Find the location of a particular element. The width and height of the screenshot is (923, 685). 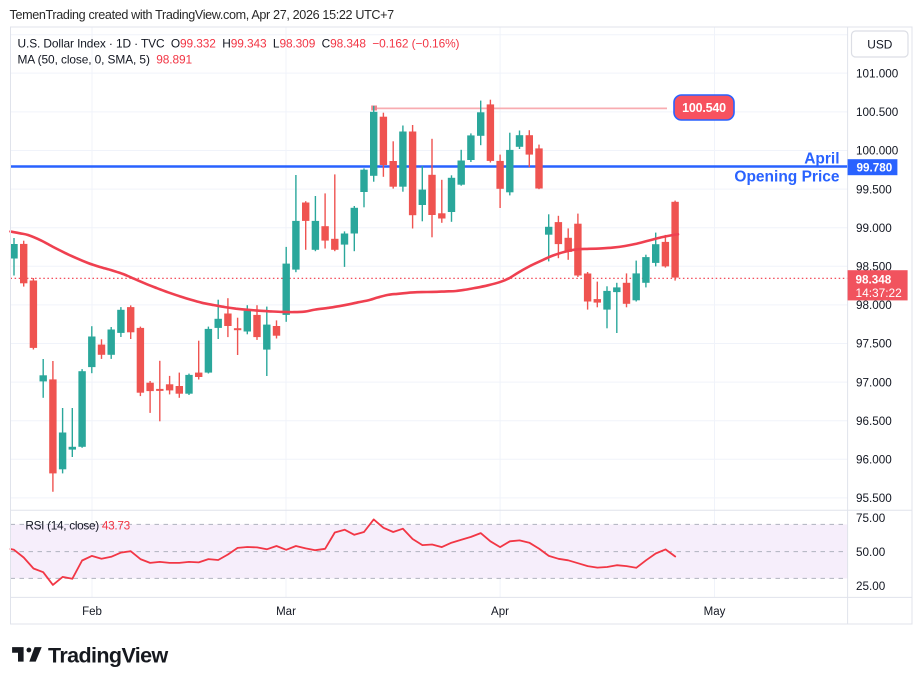

svg-text: 100.540 is located at coordinates (704, 108).